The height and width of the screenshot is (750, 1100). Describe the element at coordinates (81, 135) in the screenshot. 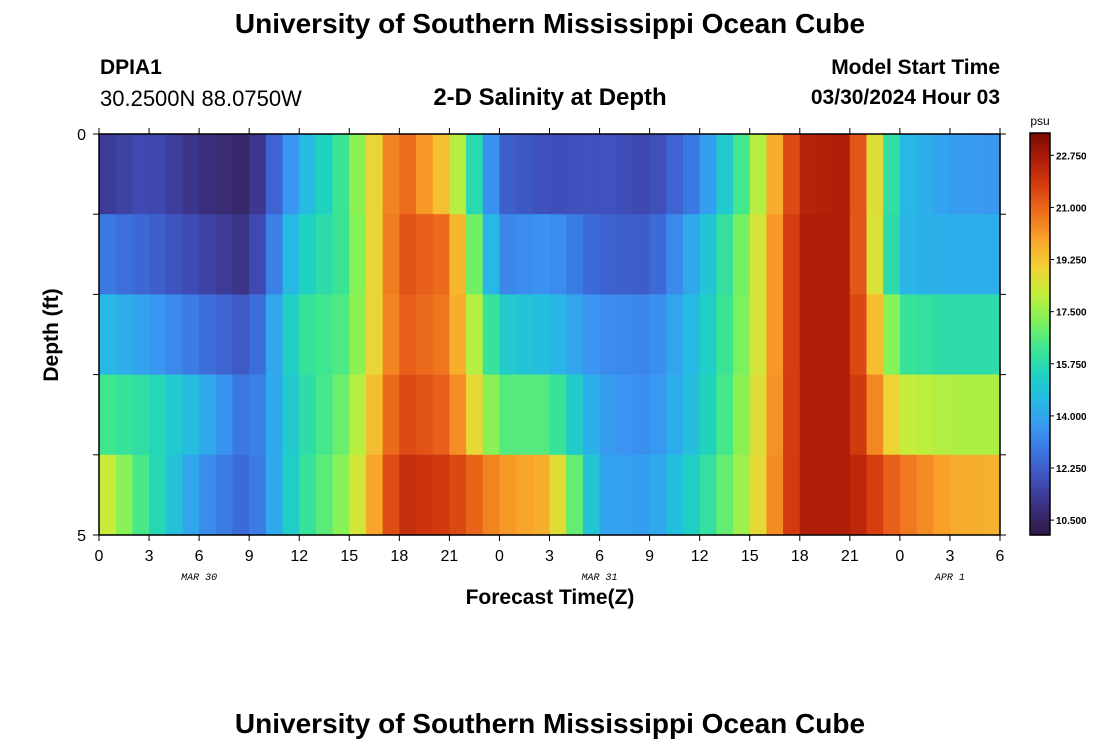

I see `y-tick-label: 0` at that location.